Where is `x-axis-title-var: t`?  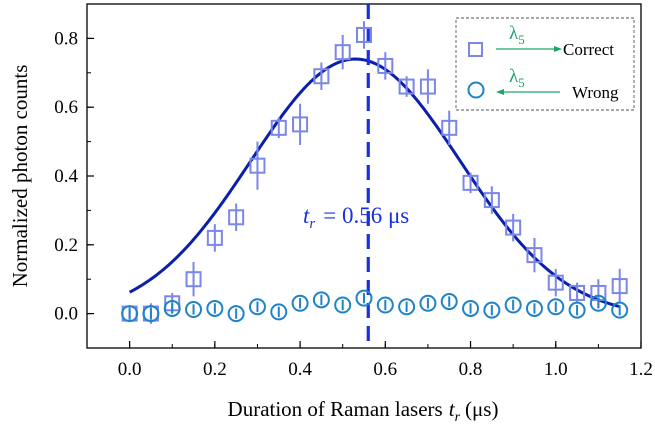 x-axis-title-var: t is located at coordinates (452, 409).